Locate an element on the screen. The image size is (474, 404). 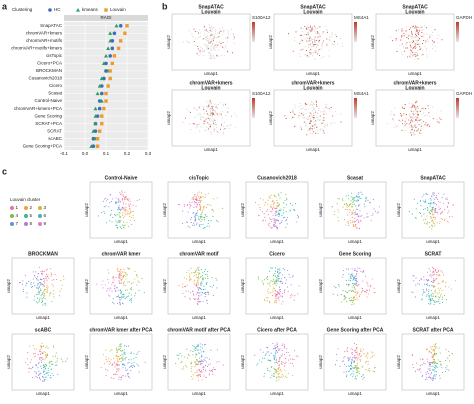
plot-subtitle: Louvain is located at coordinates (210, 88).